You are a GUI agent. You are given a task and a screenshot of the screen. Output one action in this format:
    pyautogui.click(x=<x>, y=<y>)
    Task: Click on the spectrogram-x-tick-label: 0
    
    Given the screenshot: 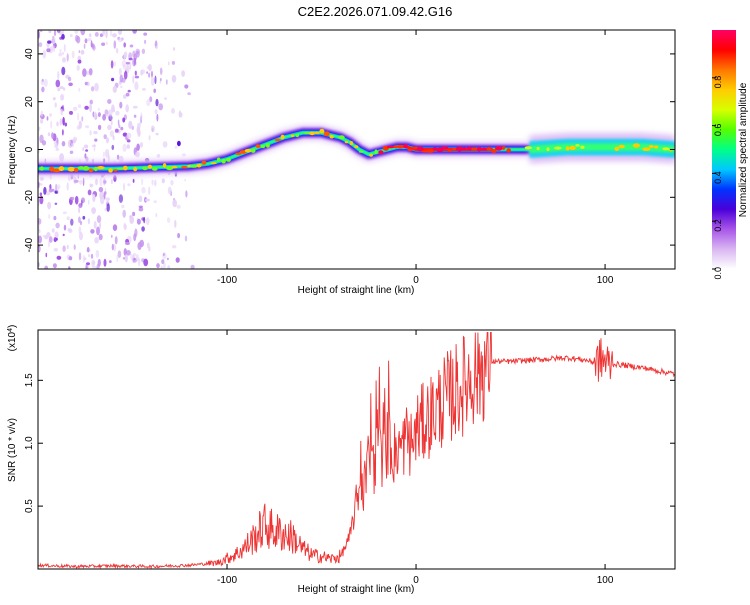 What is the action you would take?
    pyautogui.click(x=416, y=280)
    